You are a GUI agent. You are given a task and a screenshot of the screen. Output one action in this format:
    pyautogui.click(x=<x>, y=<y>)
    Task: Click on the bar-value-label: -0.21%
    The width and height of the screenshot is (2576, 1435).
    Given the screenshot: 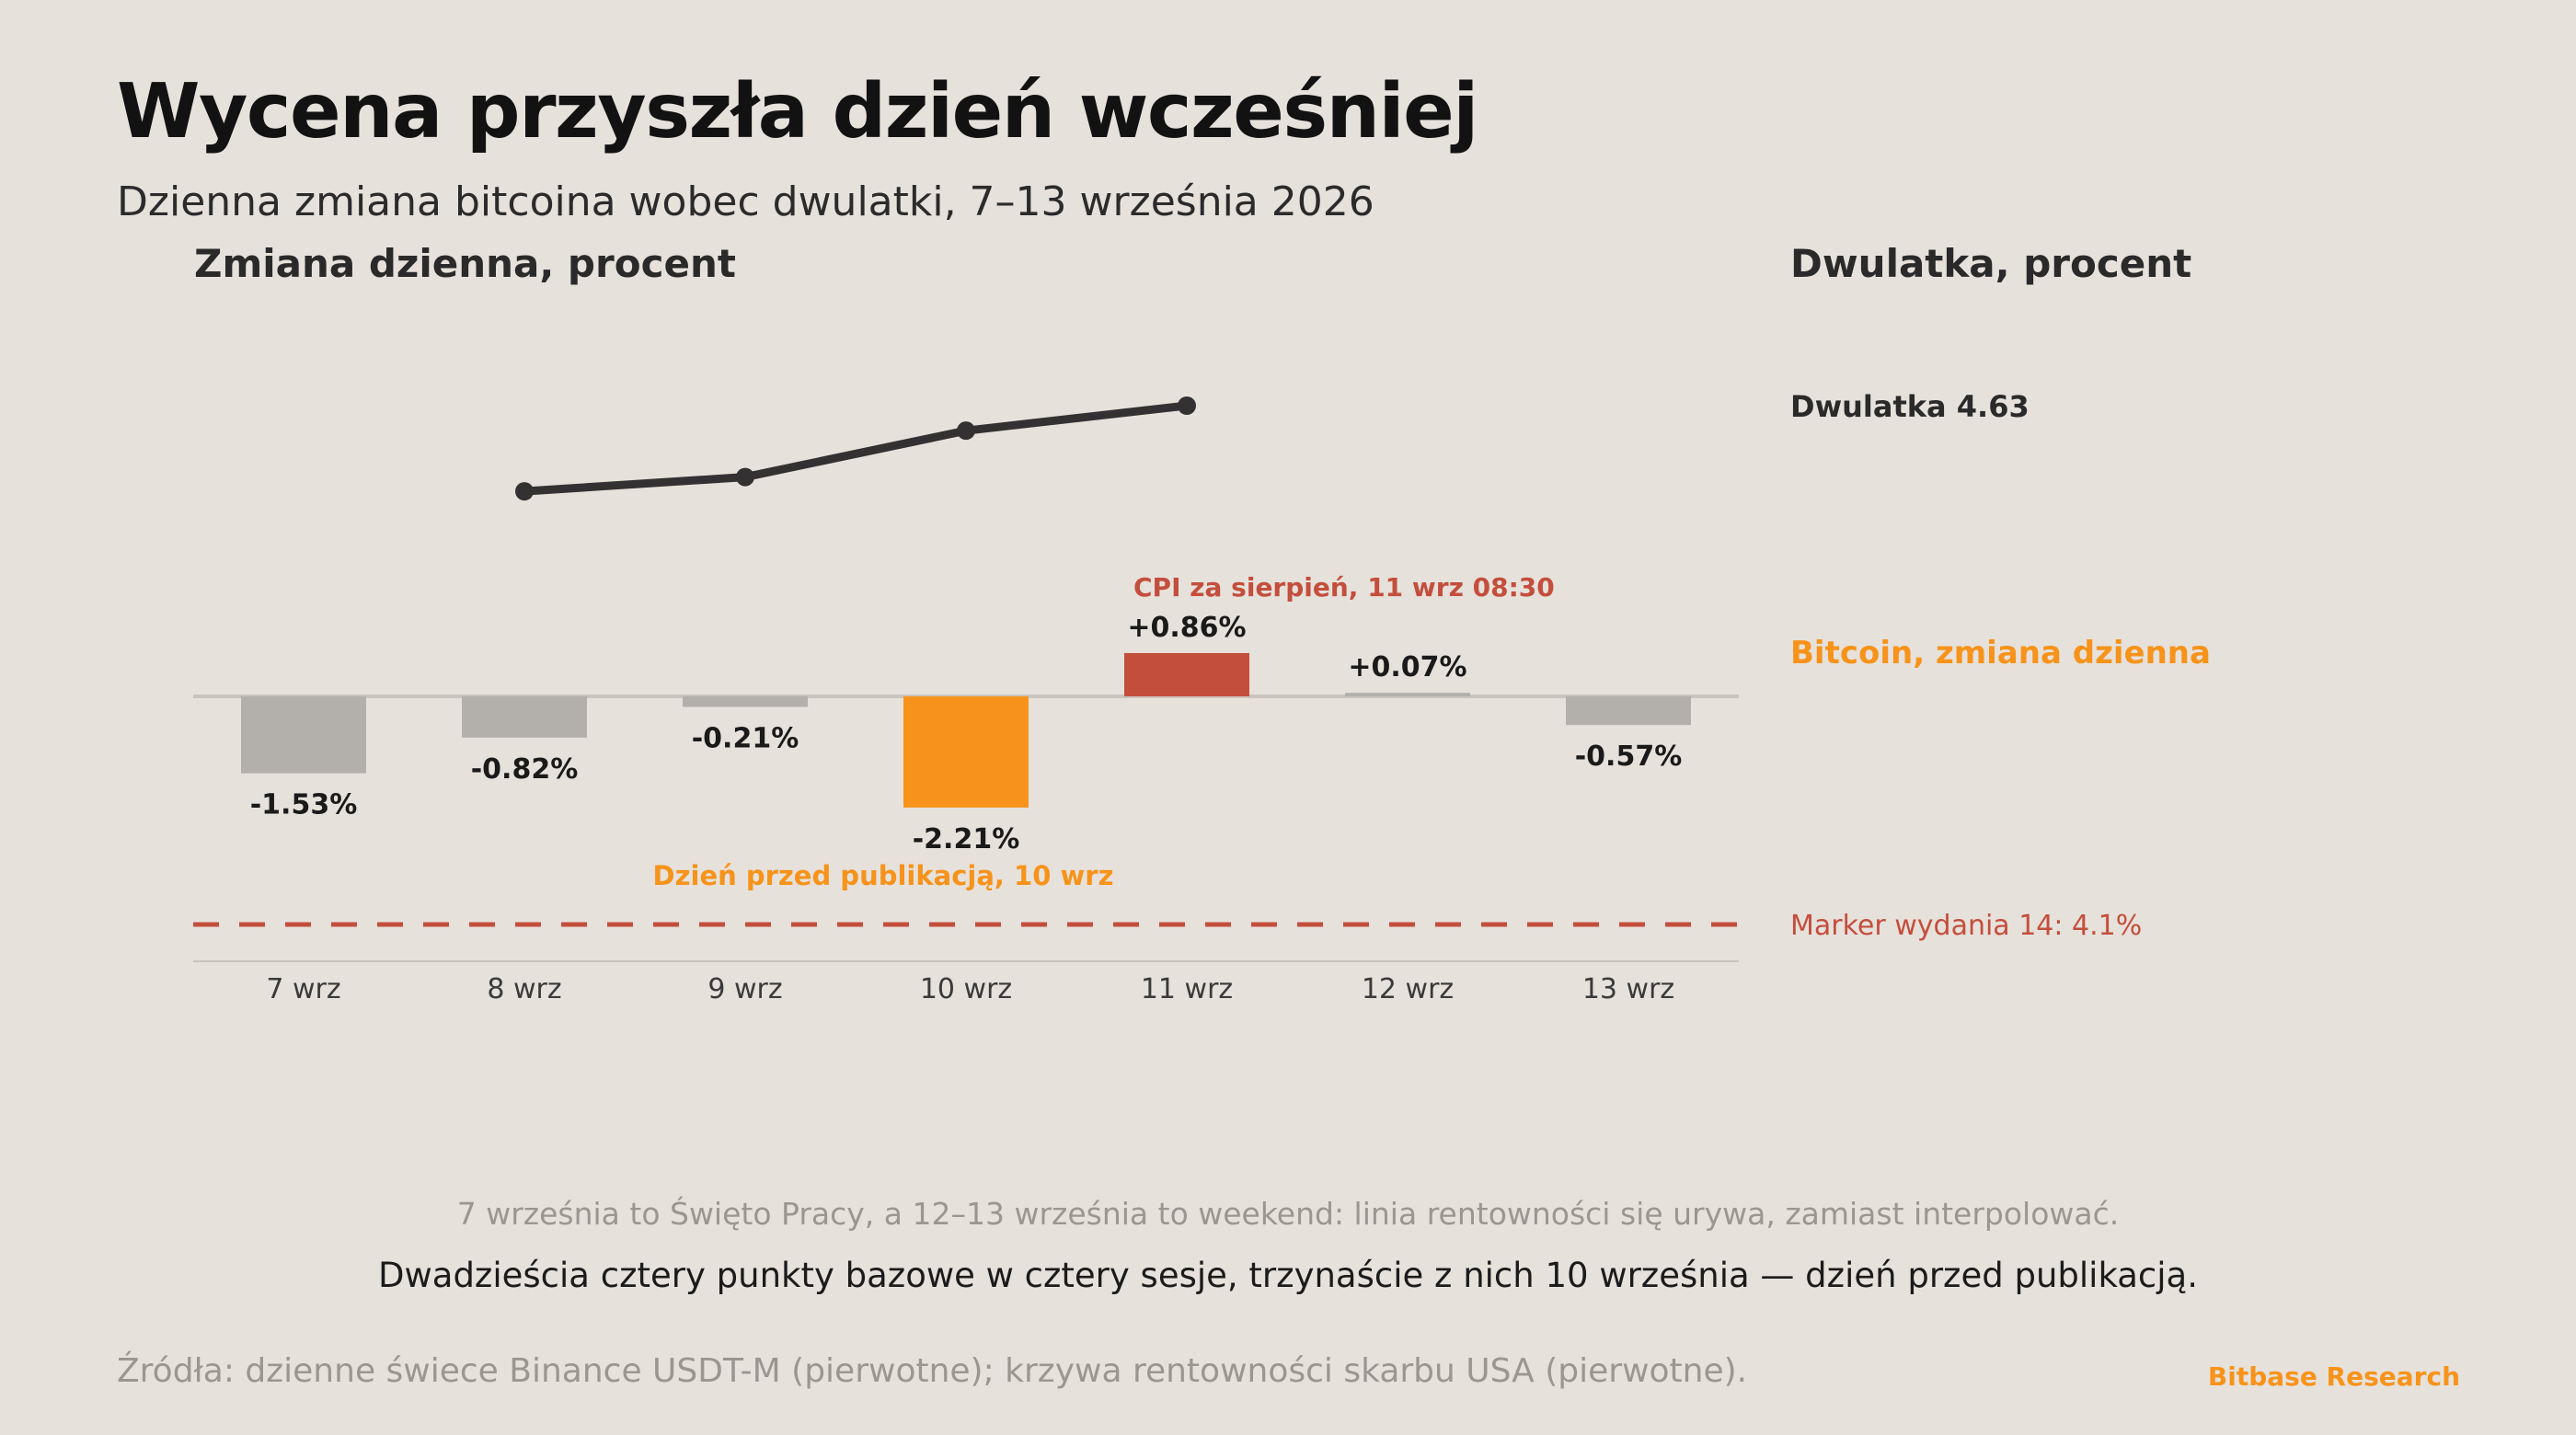 What is the action you would take?
    pyautogui.click(x=745, y=738)
    